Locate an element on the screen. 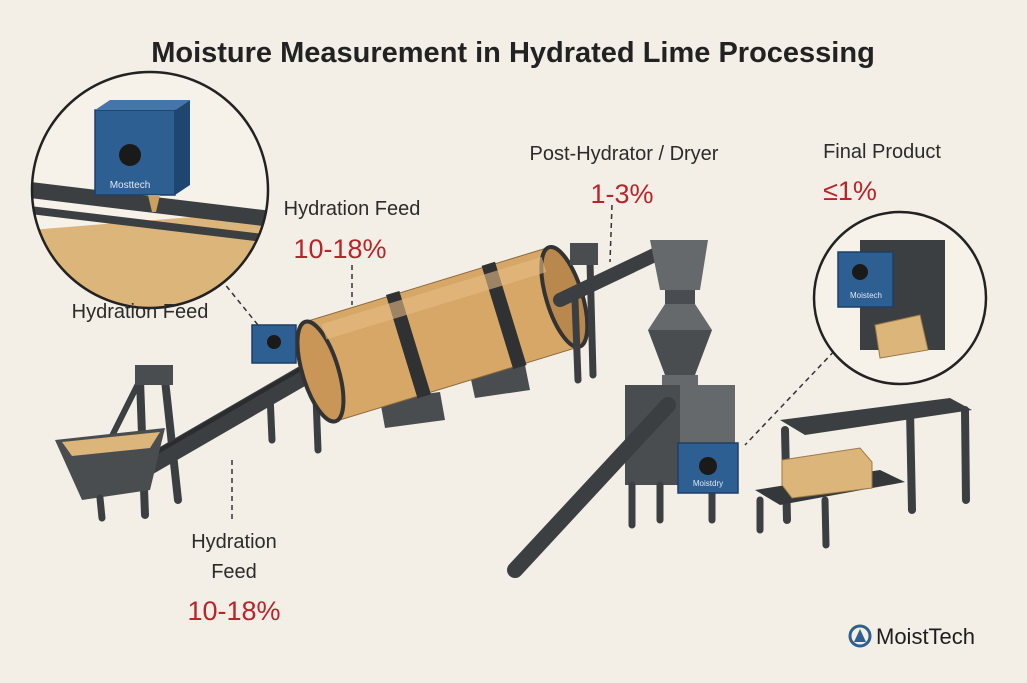  output-table is located at coordinates (863, 473).